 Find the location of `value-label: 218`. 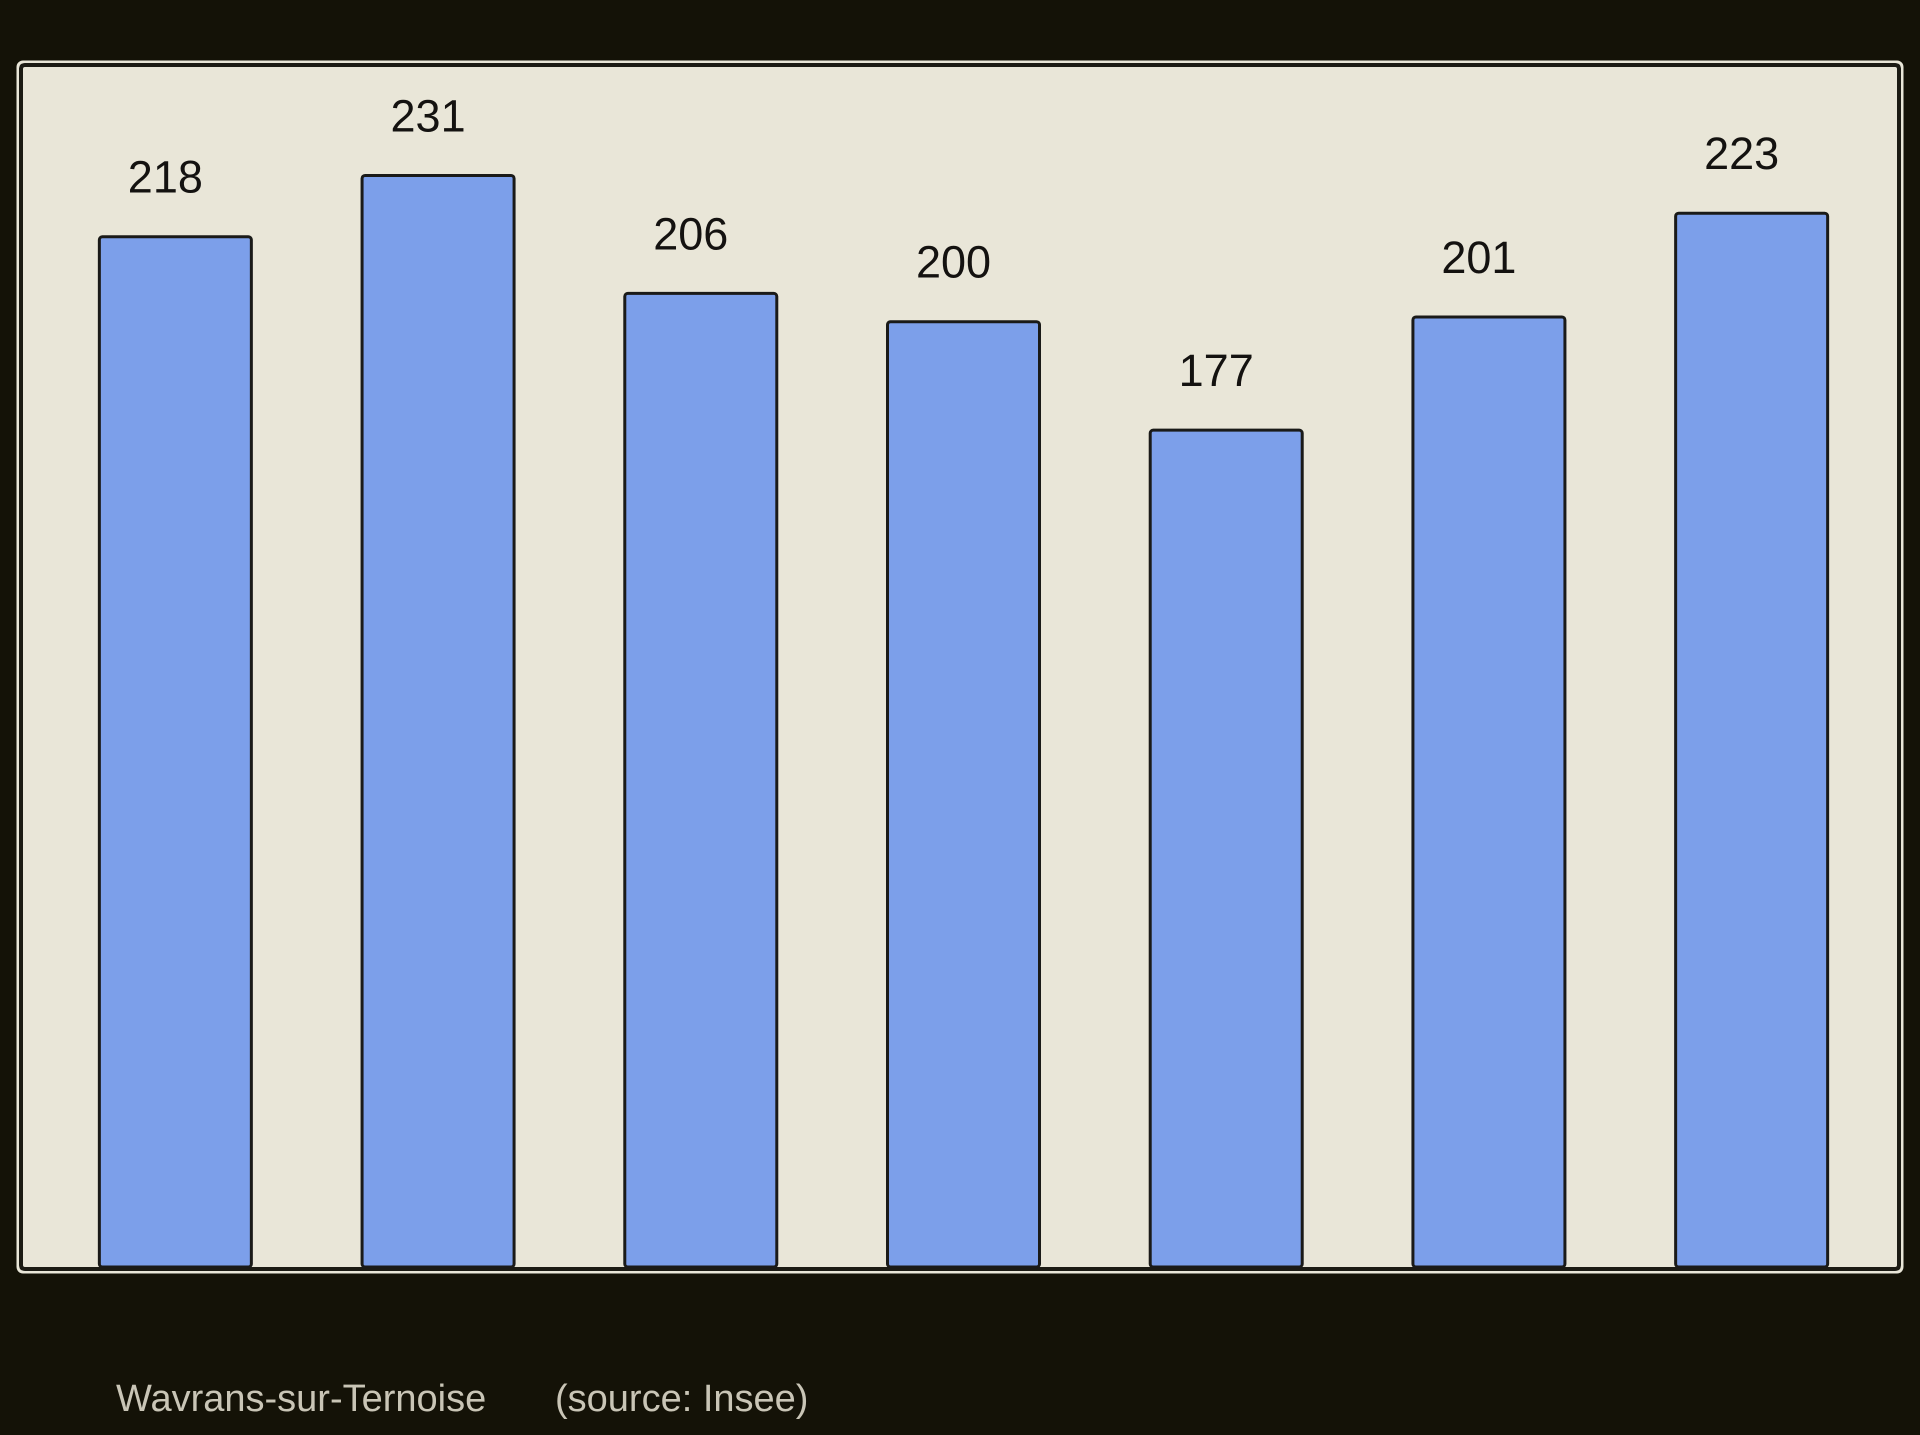

value-label: 218 is located at coordinates (165, 177).